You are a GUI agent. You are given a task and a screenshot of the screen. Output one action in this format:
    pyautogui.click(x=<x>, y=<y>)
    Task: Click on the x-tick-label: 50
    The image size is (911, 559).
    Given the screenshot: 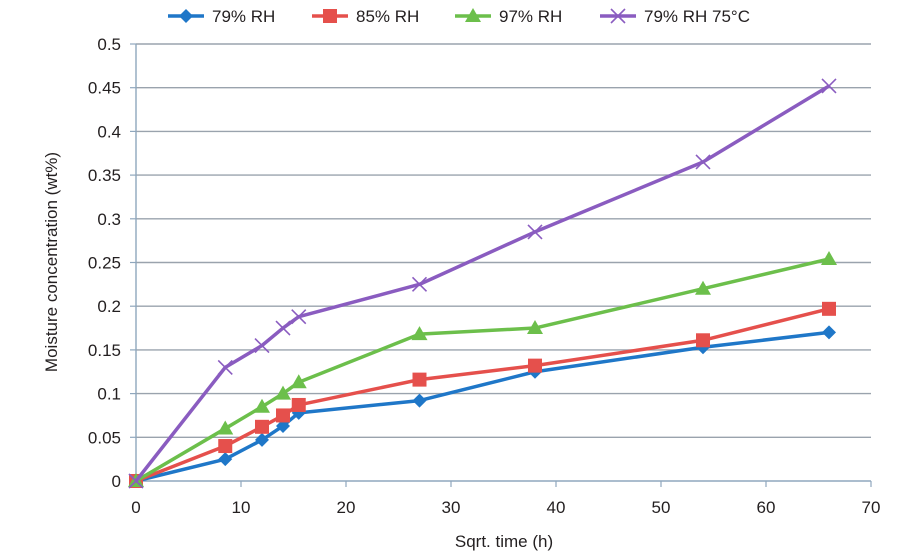 What is the action you would take?
    pyautogui.click(x=661, y=507)
    